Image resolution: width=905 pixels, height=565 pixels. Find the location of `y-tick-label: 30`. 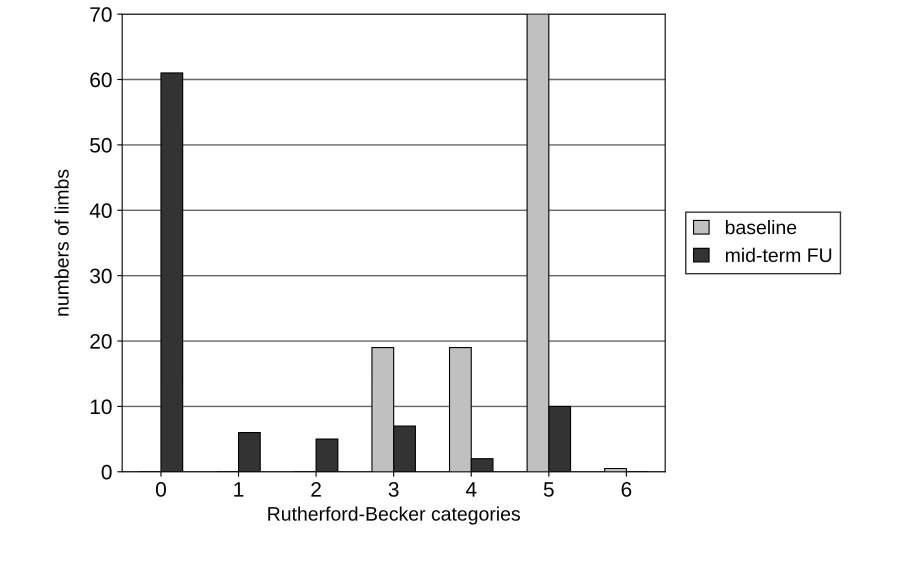

y-tick-label: 30 is located at coordinates (101, 276).